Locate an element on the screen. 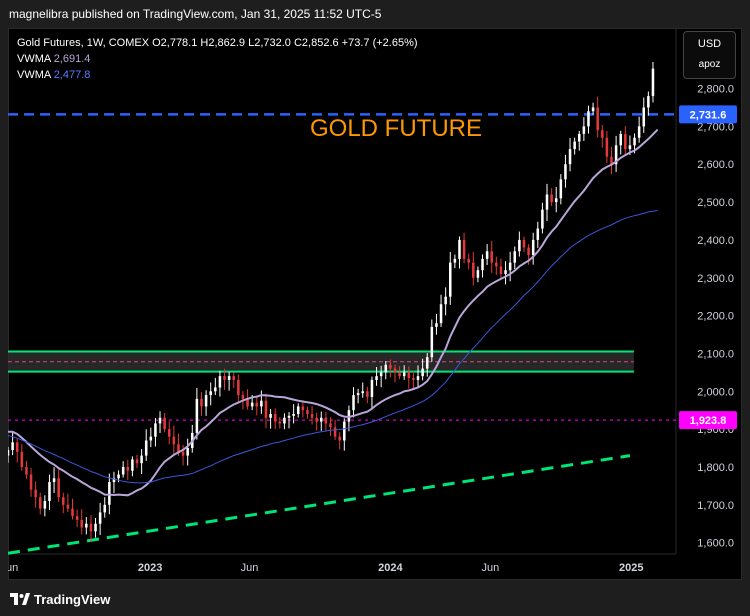 The height and width of the screenshot is (616, 750). currency-selector: USD apoz is located at coordinates (709, 55).